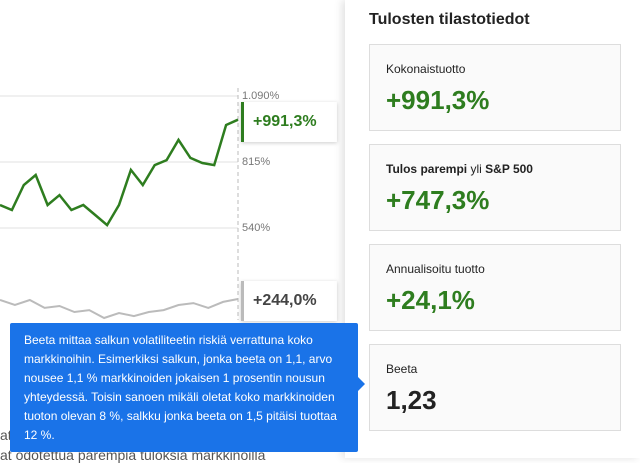 The width and height of the screenshot is (640, 463). Describe the element at coordinates (495, 187) in the screenshot. I see `stat-card: Tulos parempi yli S&P 500 +747,3%` at that location.